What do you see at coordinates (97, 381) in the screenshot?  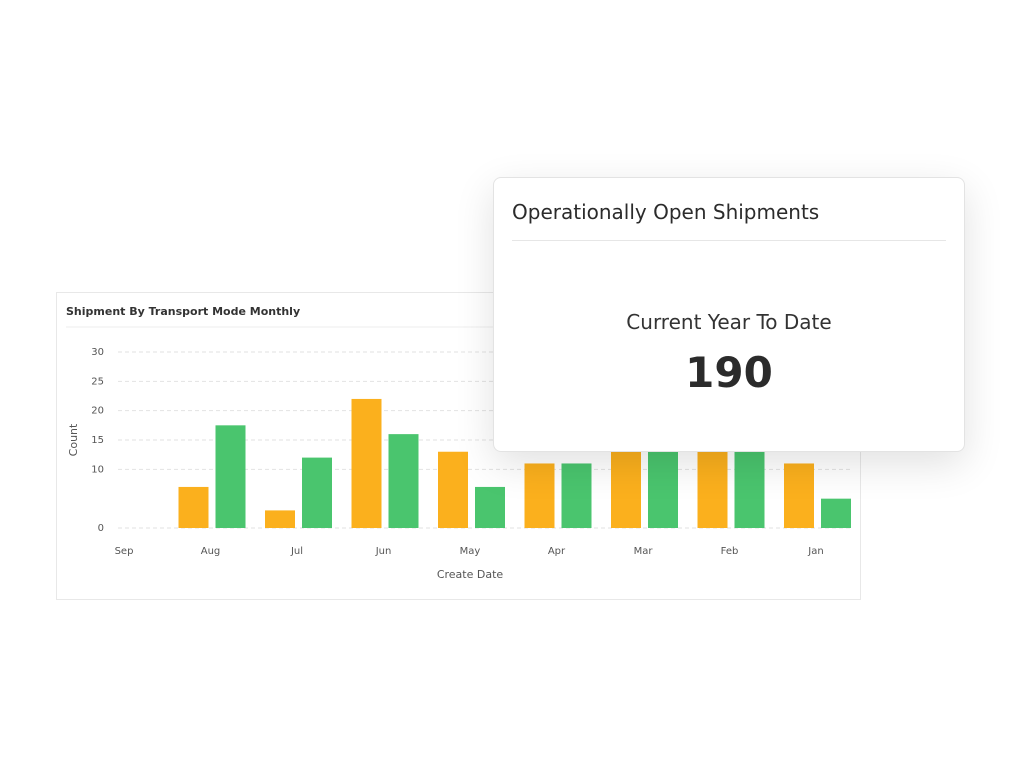 I see `y-tick-label: 25` at bounding box center [97, 381].